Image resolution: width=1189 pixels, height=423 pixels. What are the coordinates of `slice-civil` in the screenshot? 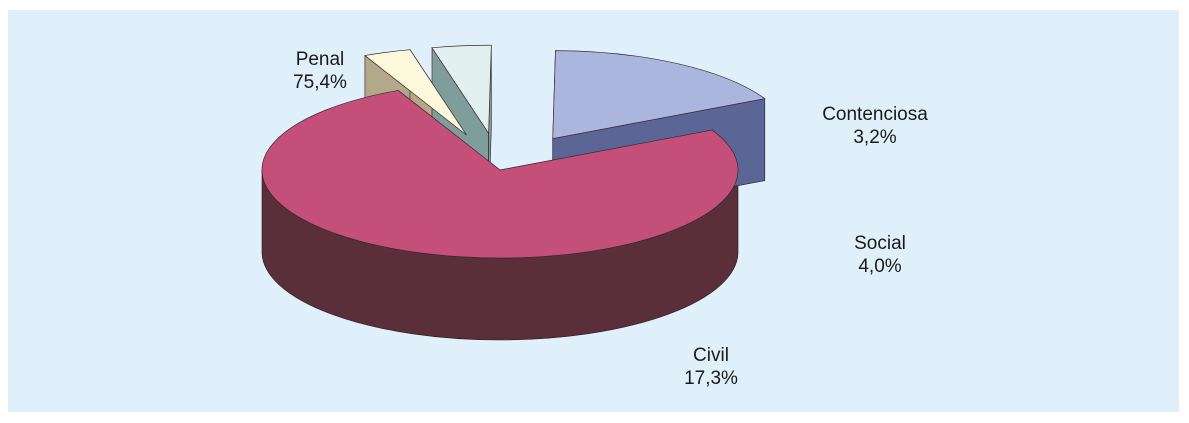 It's located at (659, 95).